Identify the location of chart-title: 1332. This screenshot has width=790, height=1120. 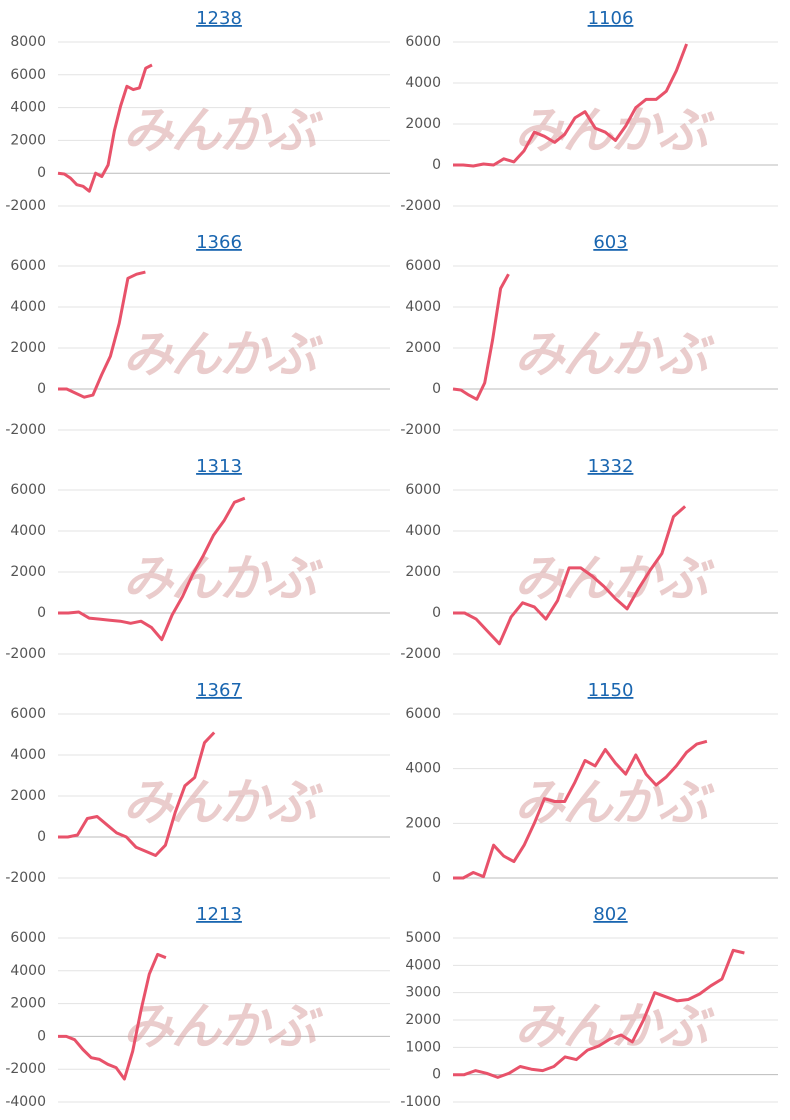
(611, 466).